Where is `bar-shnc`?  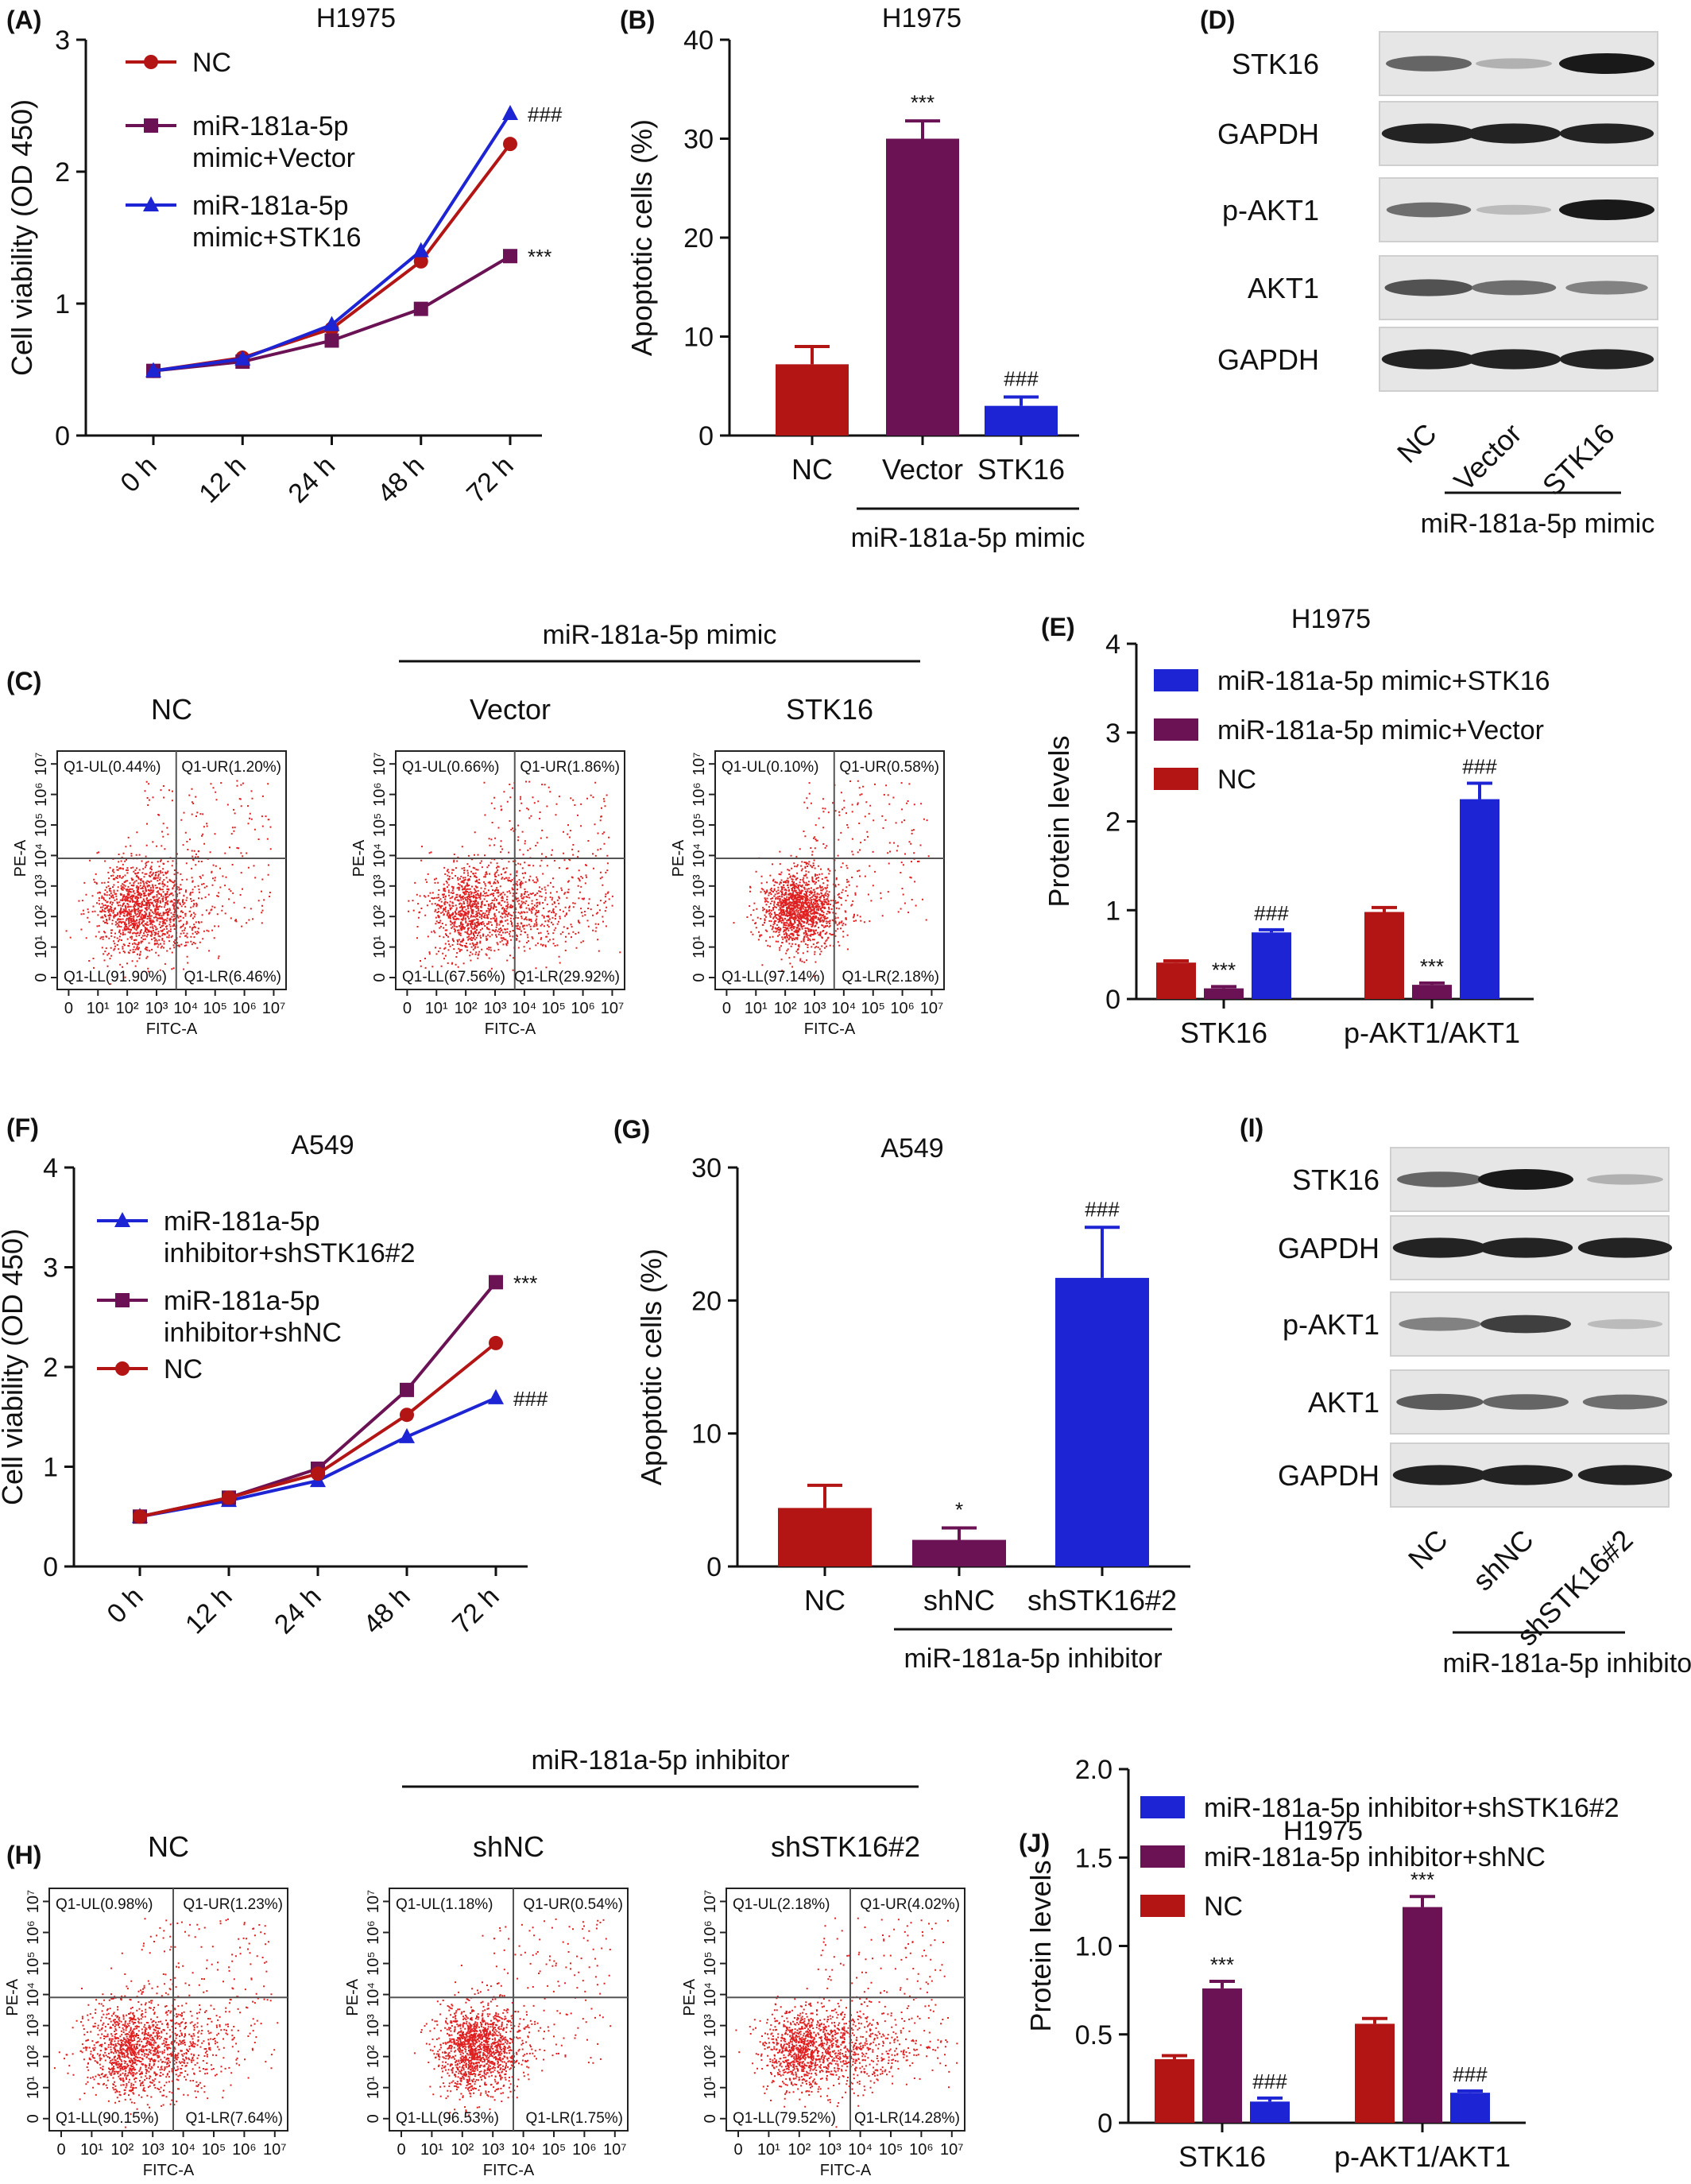 bar-shnc is located at coordinates (959, 1552).